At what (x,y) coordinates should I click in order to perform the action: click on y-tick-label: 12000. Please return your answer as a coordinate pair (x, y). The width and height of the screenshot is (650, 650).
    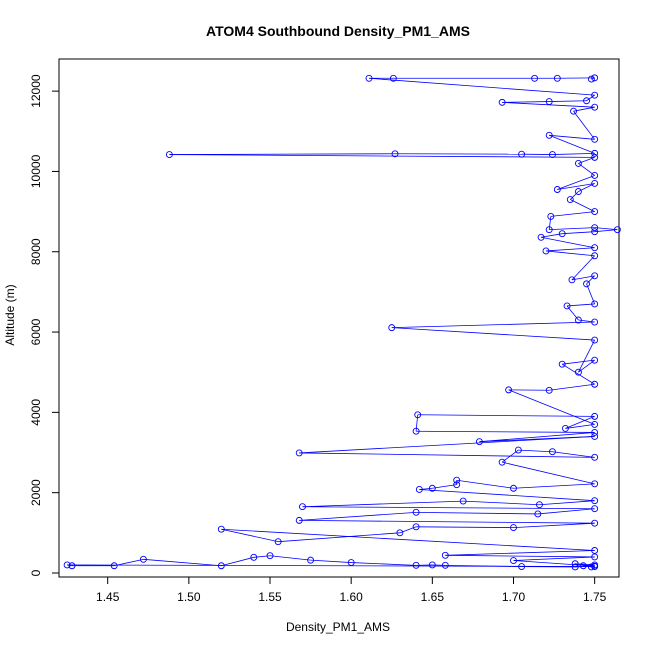
    Looking at the image, I should click on (36, 91).